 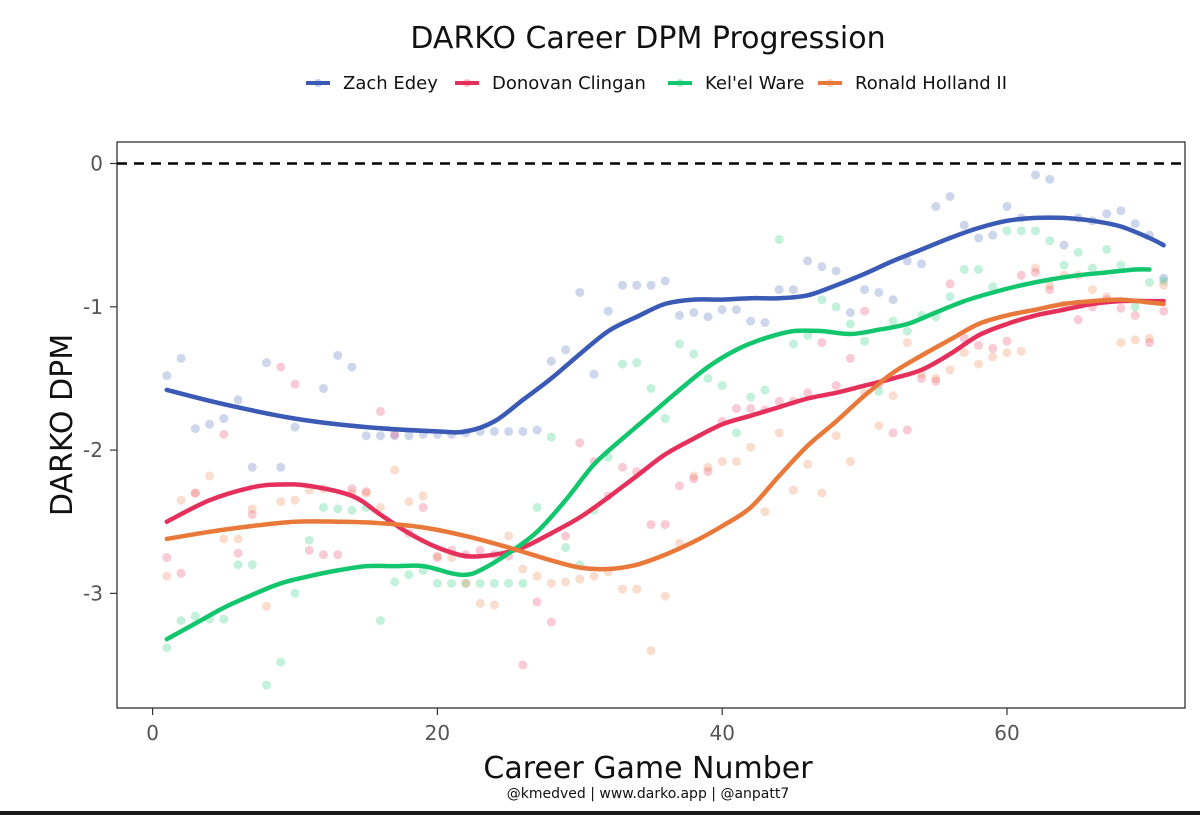 I want to click on legend-item: Donovan Clingan, so click(x=550, y=83).